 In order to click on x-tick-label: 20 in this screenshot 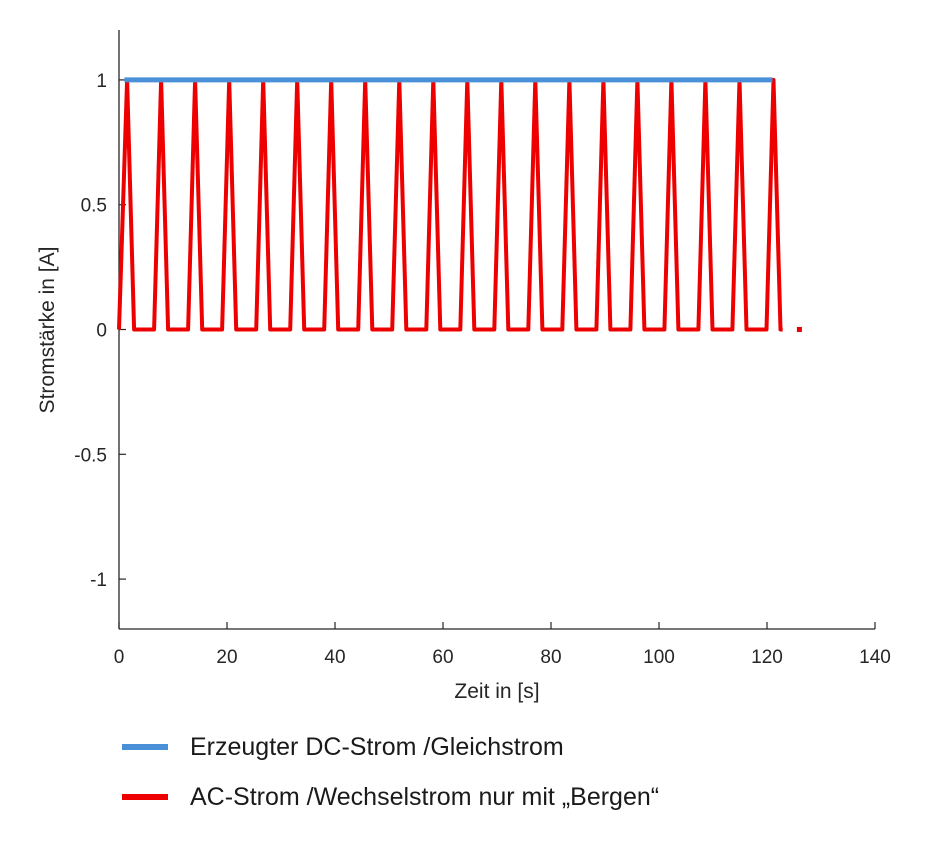, I will do `click(226, 657)`.